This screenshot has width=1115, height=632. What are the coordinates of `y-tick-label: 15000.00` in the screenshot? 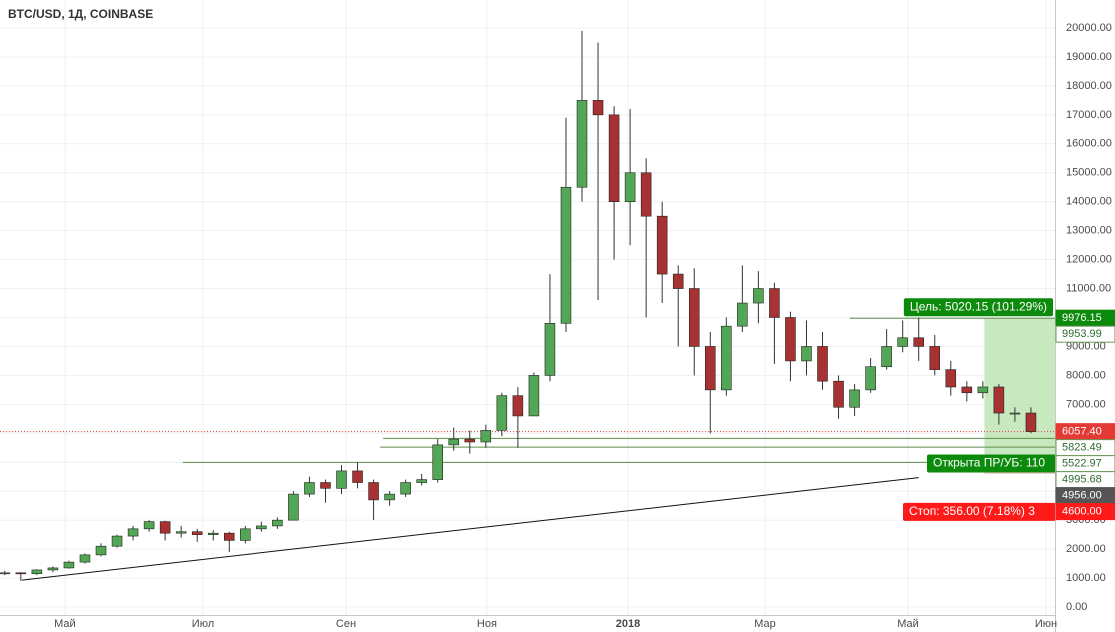 It's located at (1089, 173).